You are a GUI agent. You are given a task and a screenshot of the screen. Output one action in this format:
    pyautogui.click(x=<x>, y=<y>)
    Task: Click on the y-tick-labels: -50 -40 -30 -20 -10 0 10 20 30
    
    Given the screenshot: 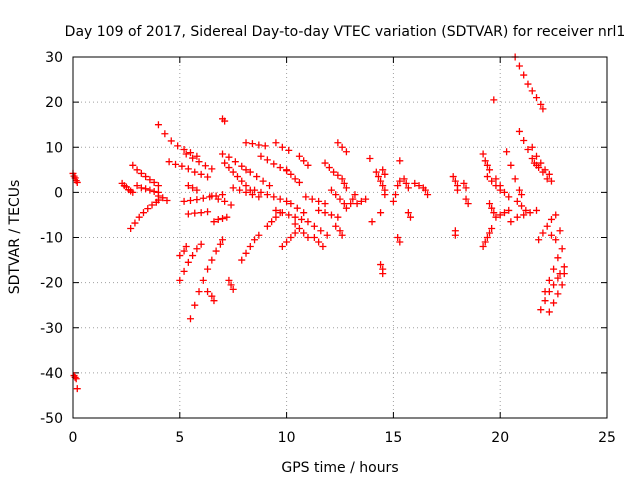 What is the action you would take?
    pyautogui.click(x=51, y=238)
    